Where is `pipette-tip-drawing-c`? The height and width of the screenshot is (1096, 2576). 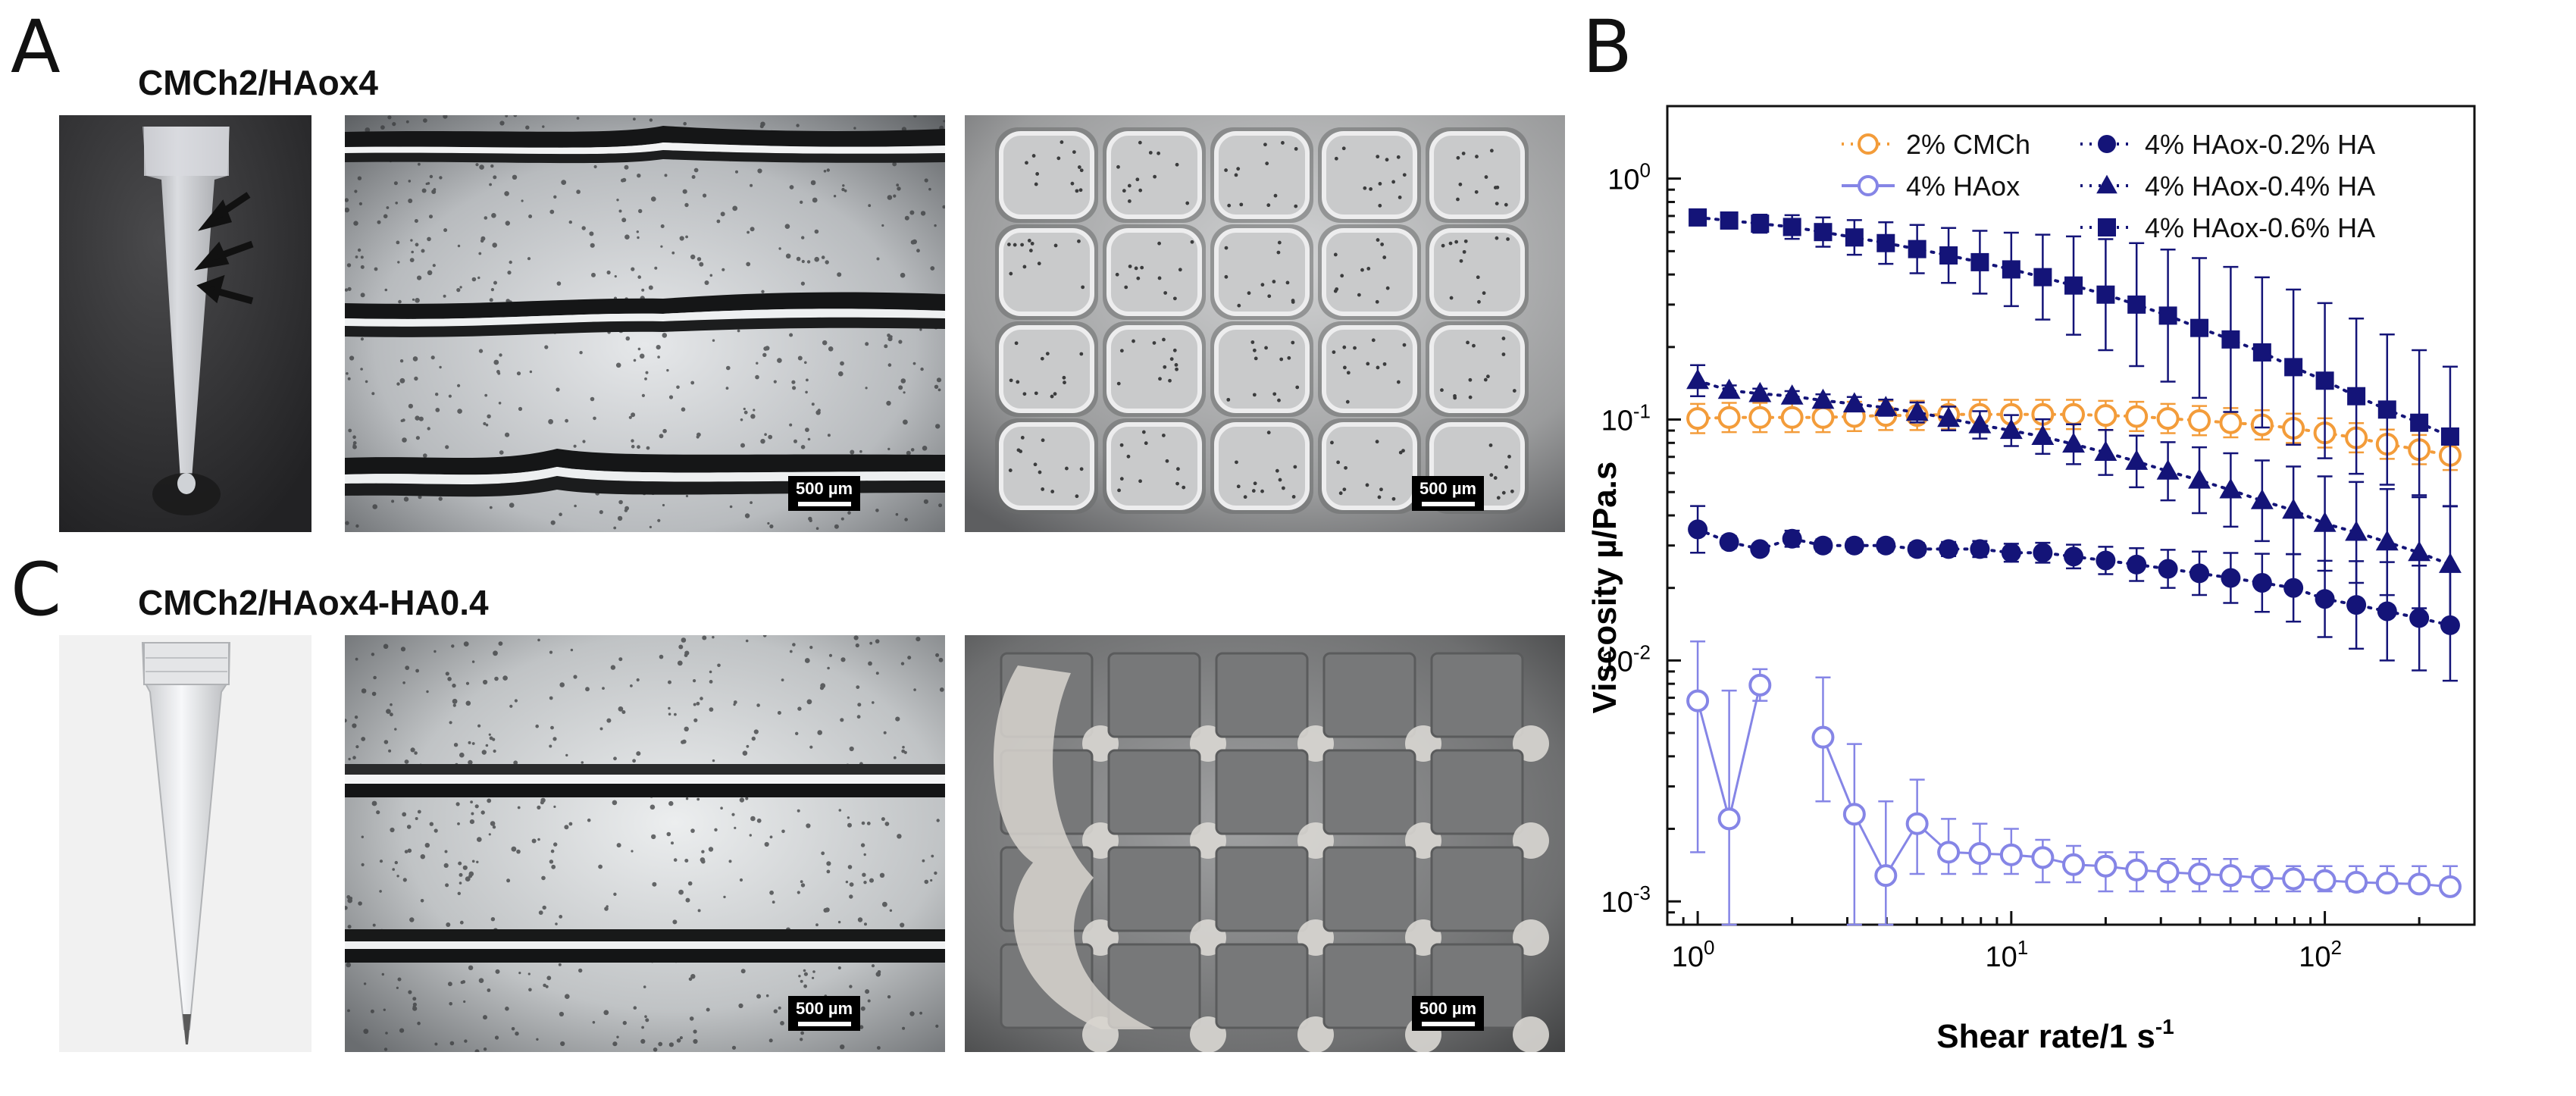
pipette-tip-drawing-c is located at coordinates (185, 843).